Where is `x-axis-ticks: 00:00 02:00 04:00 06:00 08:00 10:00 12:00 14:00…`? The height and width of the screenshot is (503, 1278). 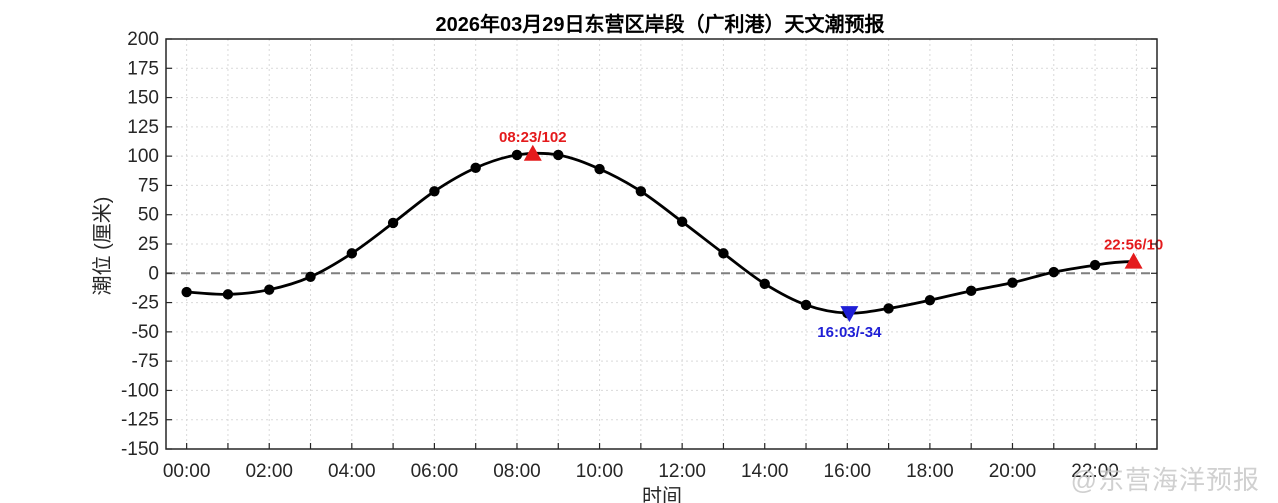
x-axis-ticks: 00:00 02:00 04:00 06:00 08:00 10:00 12:00 14:00… is located at coordinates (650, 462).